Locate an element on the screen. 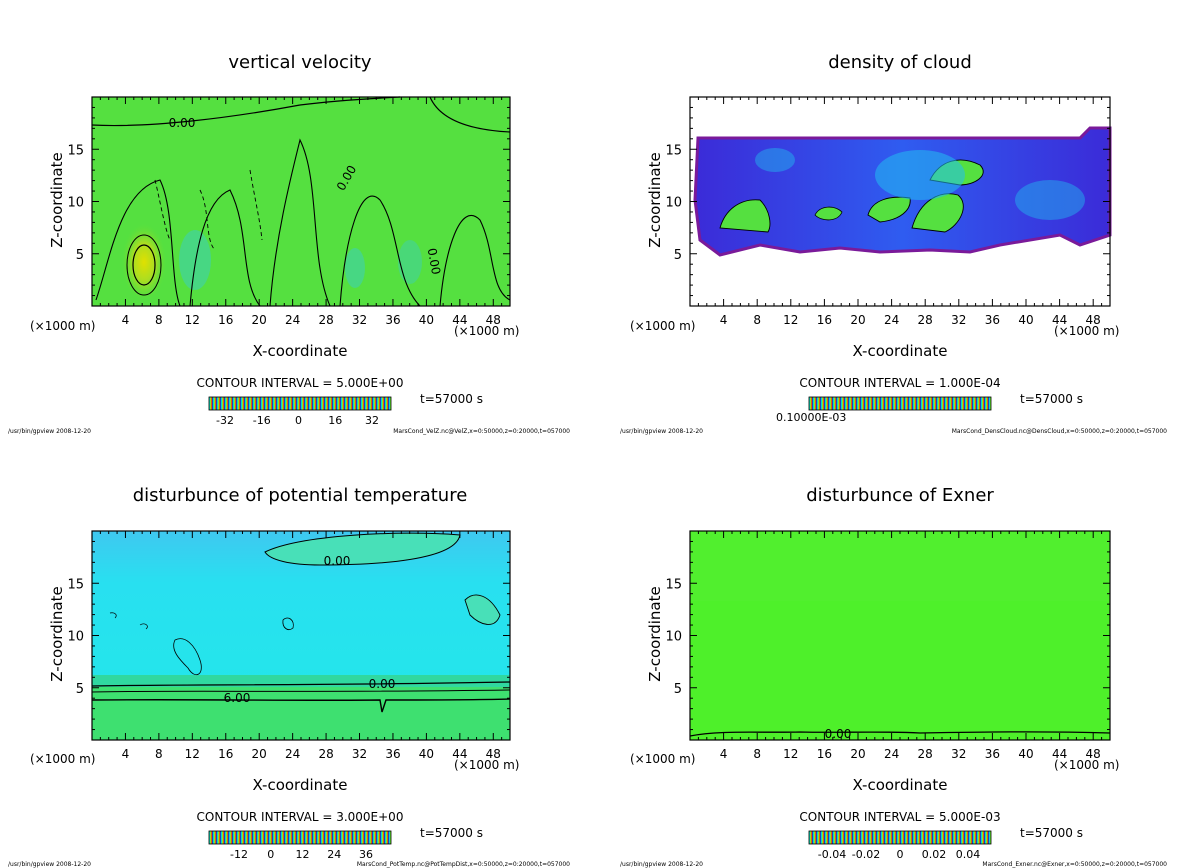  colorbar-tick-label: 0.10000E-03 is located at coordinates (811, 417).